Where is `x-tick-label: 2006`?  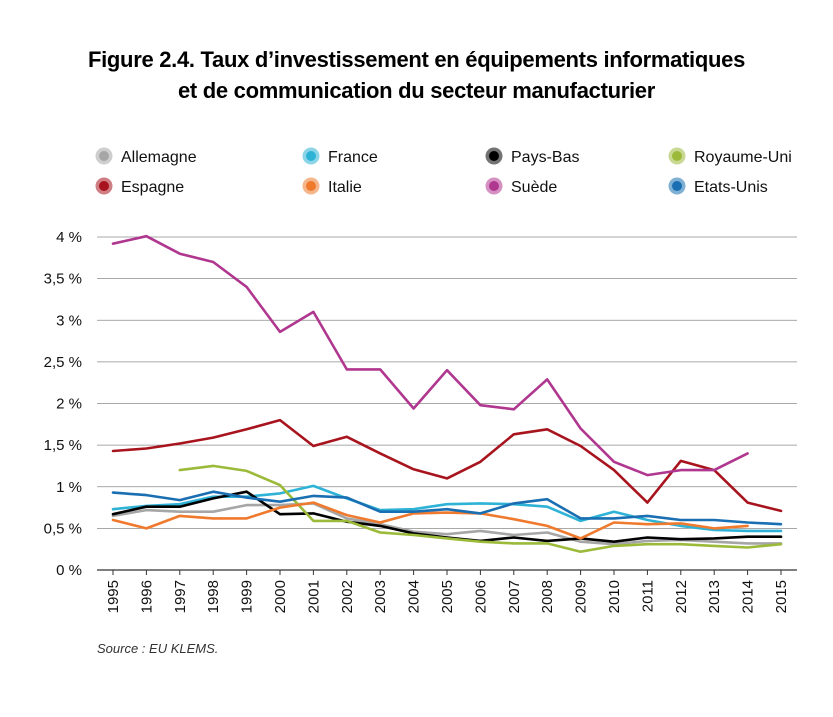 x-tick-label: 2006 is located at coordinates (480, 596).